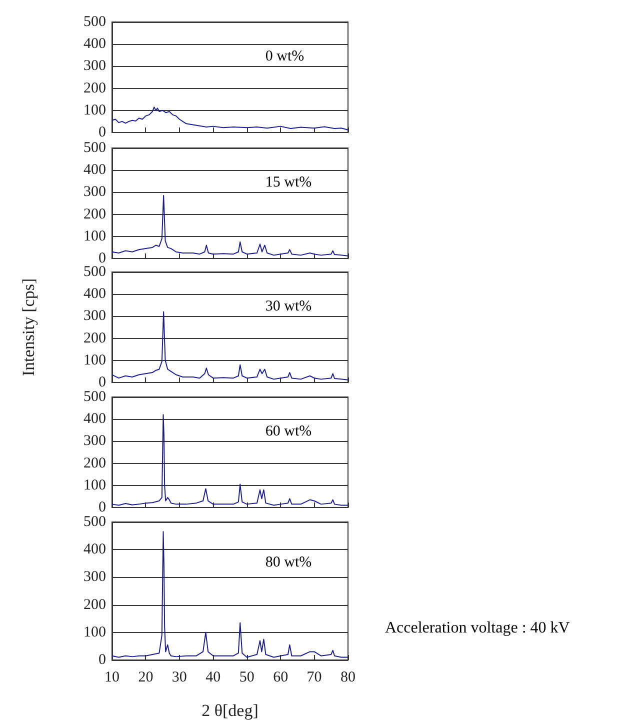 This screenshot has width=627, height=724. I want to click on x-tick-label: 30, so click(179, 678).